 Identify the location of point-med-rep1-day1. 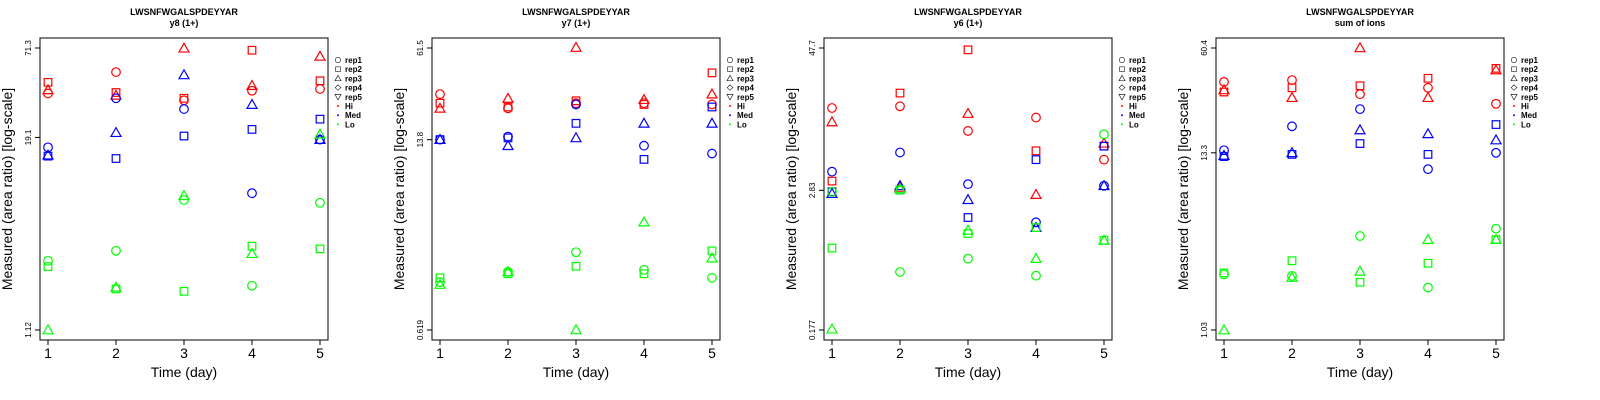
(48, 147).